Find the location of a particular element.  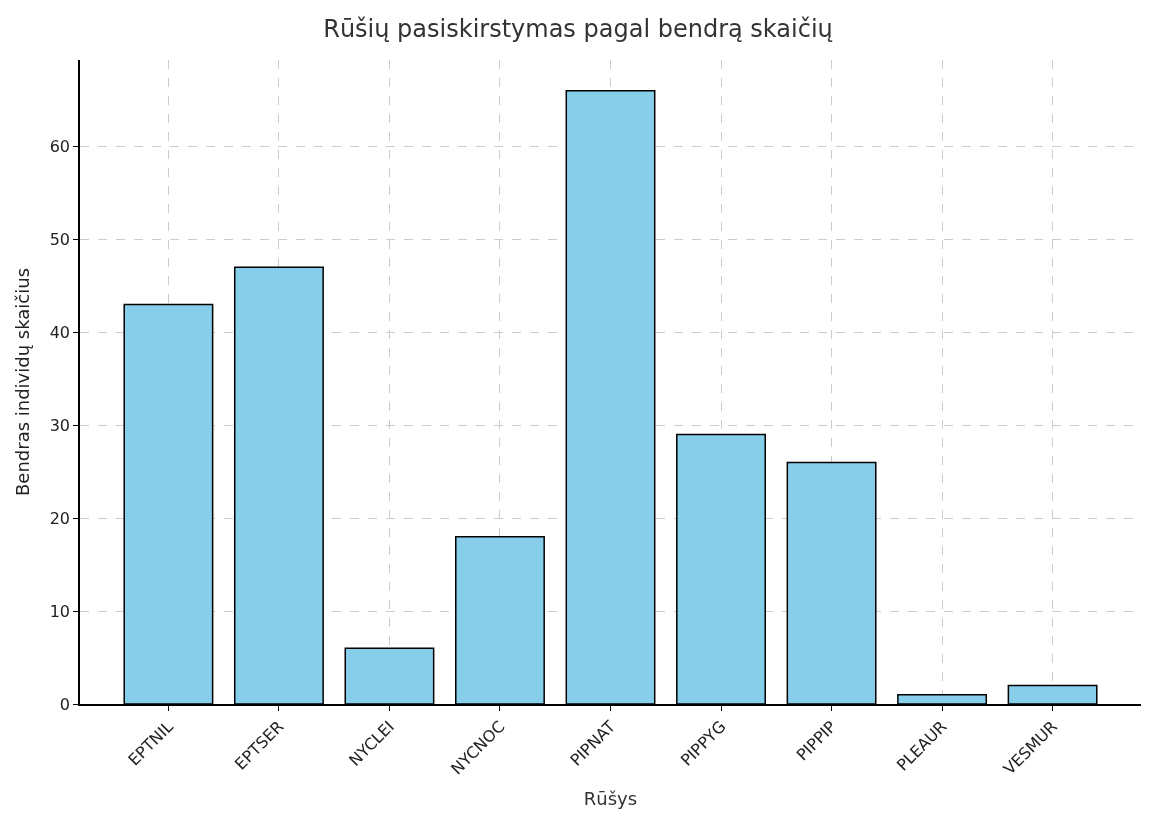

chart-title: Rūšių pasiskirstymas pagal bendrą skaičių is located at coordinates (578, 29).